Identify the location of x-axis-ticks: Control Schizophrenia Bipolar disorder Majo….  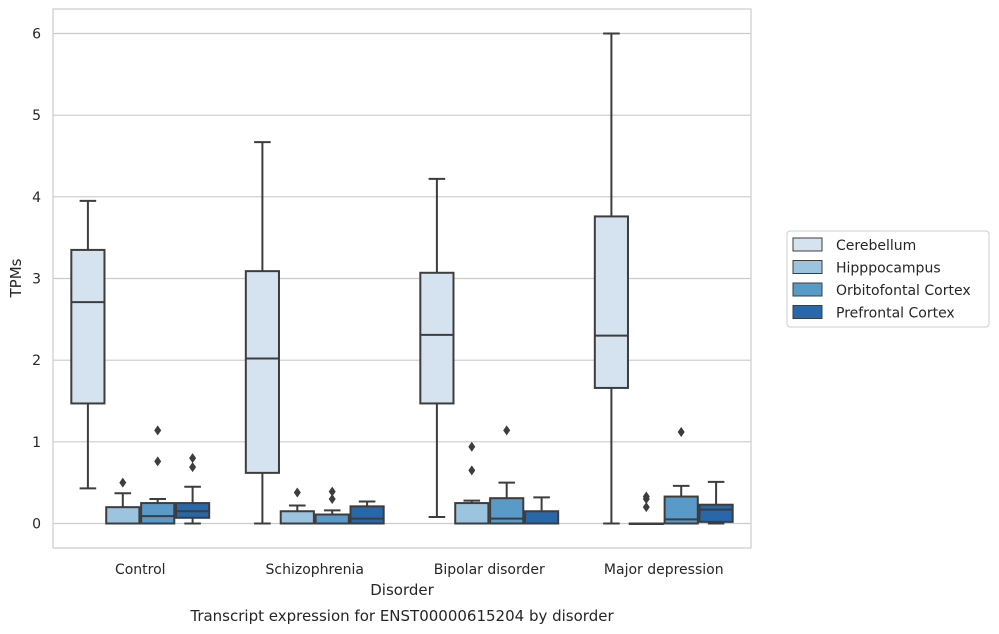
(419, 570).